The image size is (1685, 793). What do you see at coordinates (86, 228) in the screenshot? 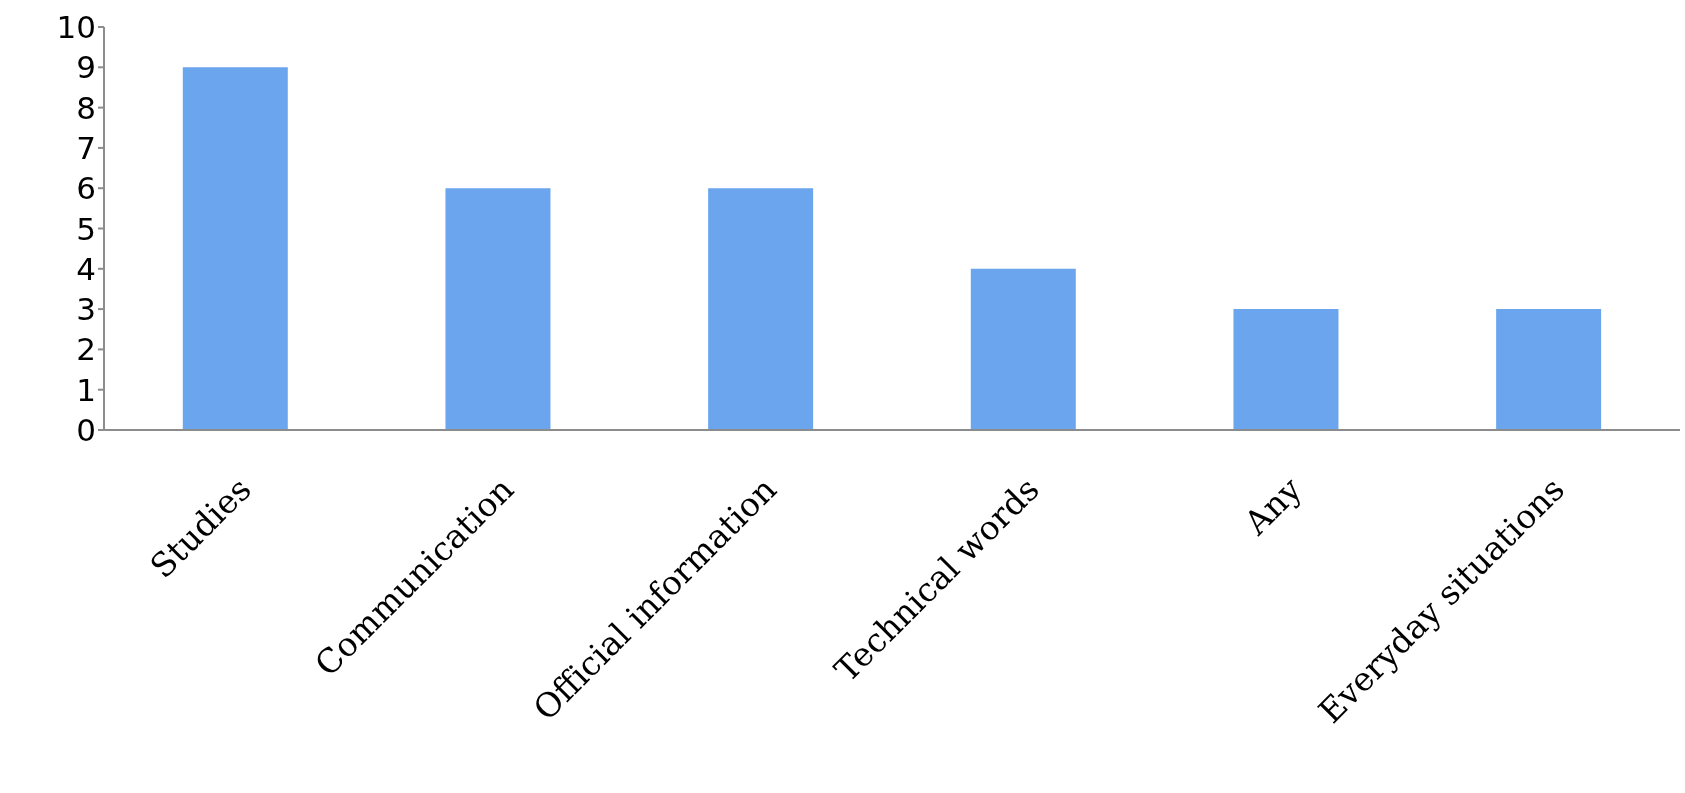
I see `y-tick-label: 5` at bounding box center [86, 228].